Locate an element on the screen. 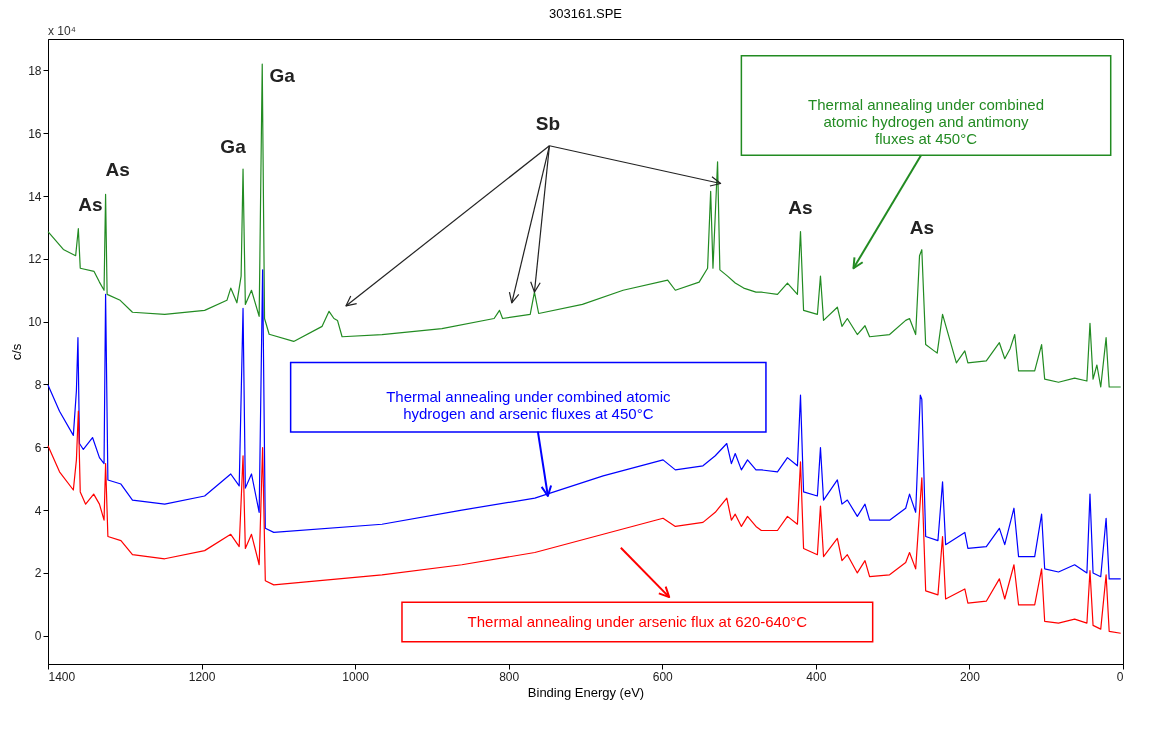  x-tick-label: 600 is located at coordinates (663, 676).